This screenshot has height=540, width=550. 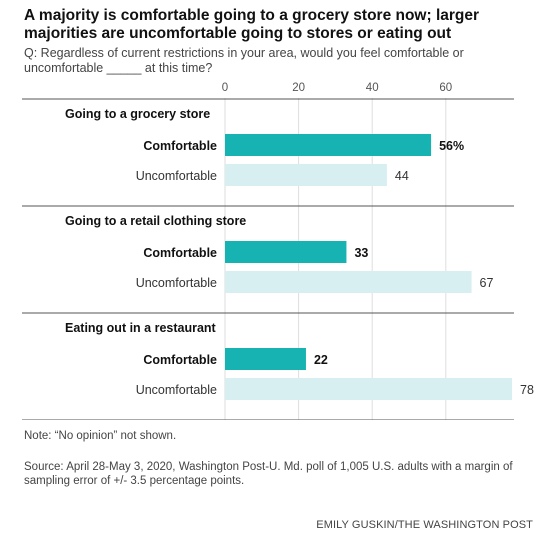 I want to click on bar-value-label: 44, so click(x=402, y=176).